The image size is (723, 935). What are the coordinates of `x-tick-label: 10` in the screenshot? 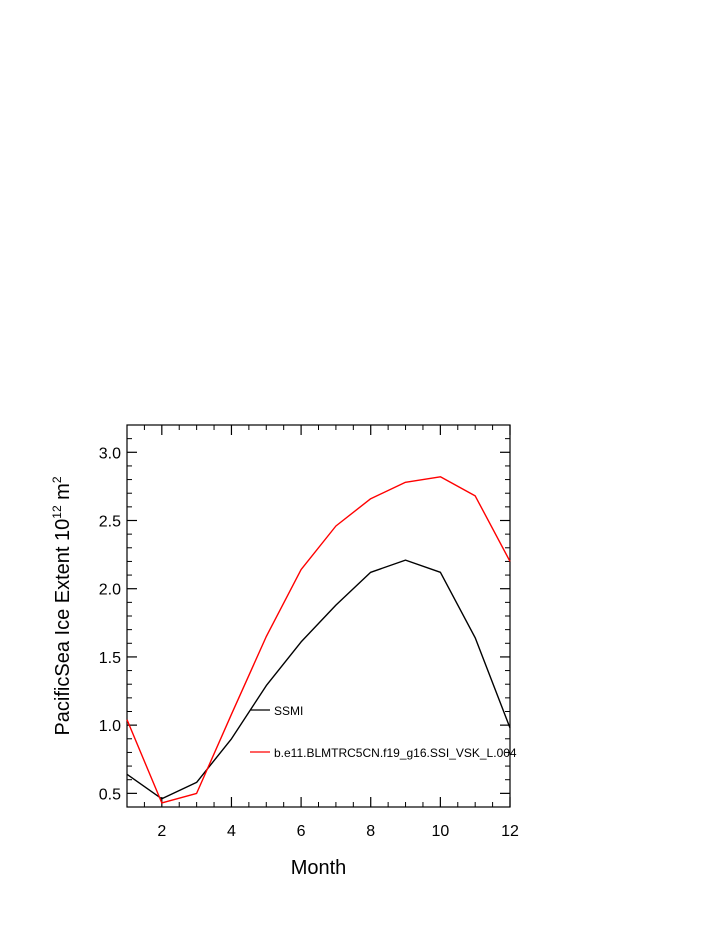 It's located at (440, 831).